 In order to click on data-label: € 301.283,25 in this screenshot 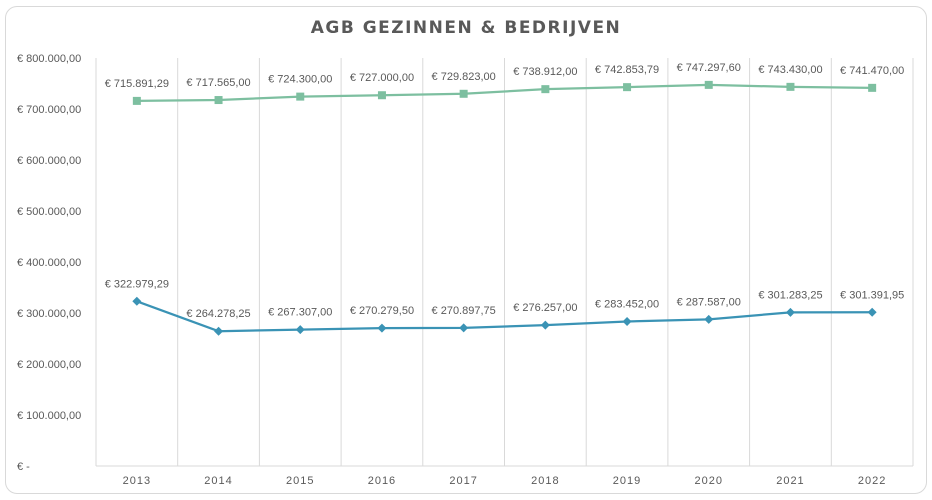, I will do `click(790, 295)`.